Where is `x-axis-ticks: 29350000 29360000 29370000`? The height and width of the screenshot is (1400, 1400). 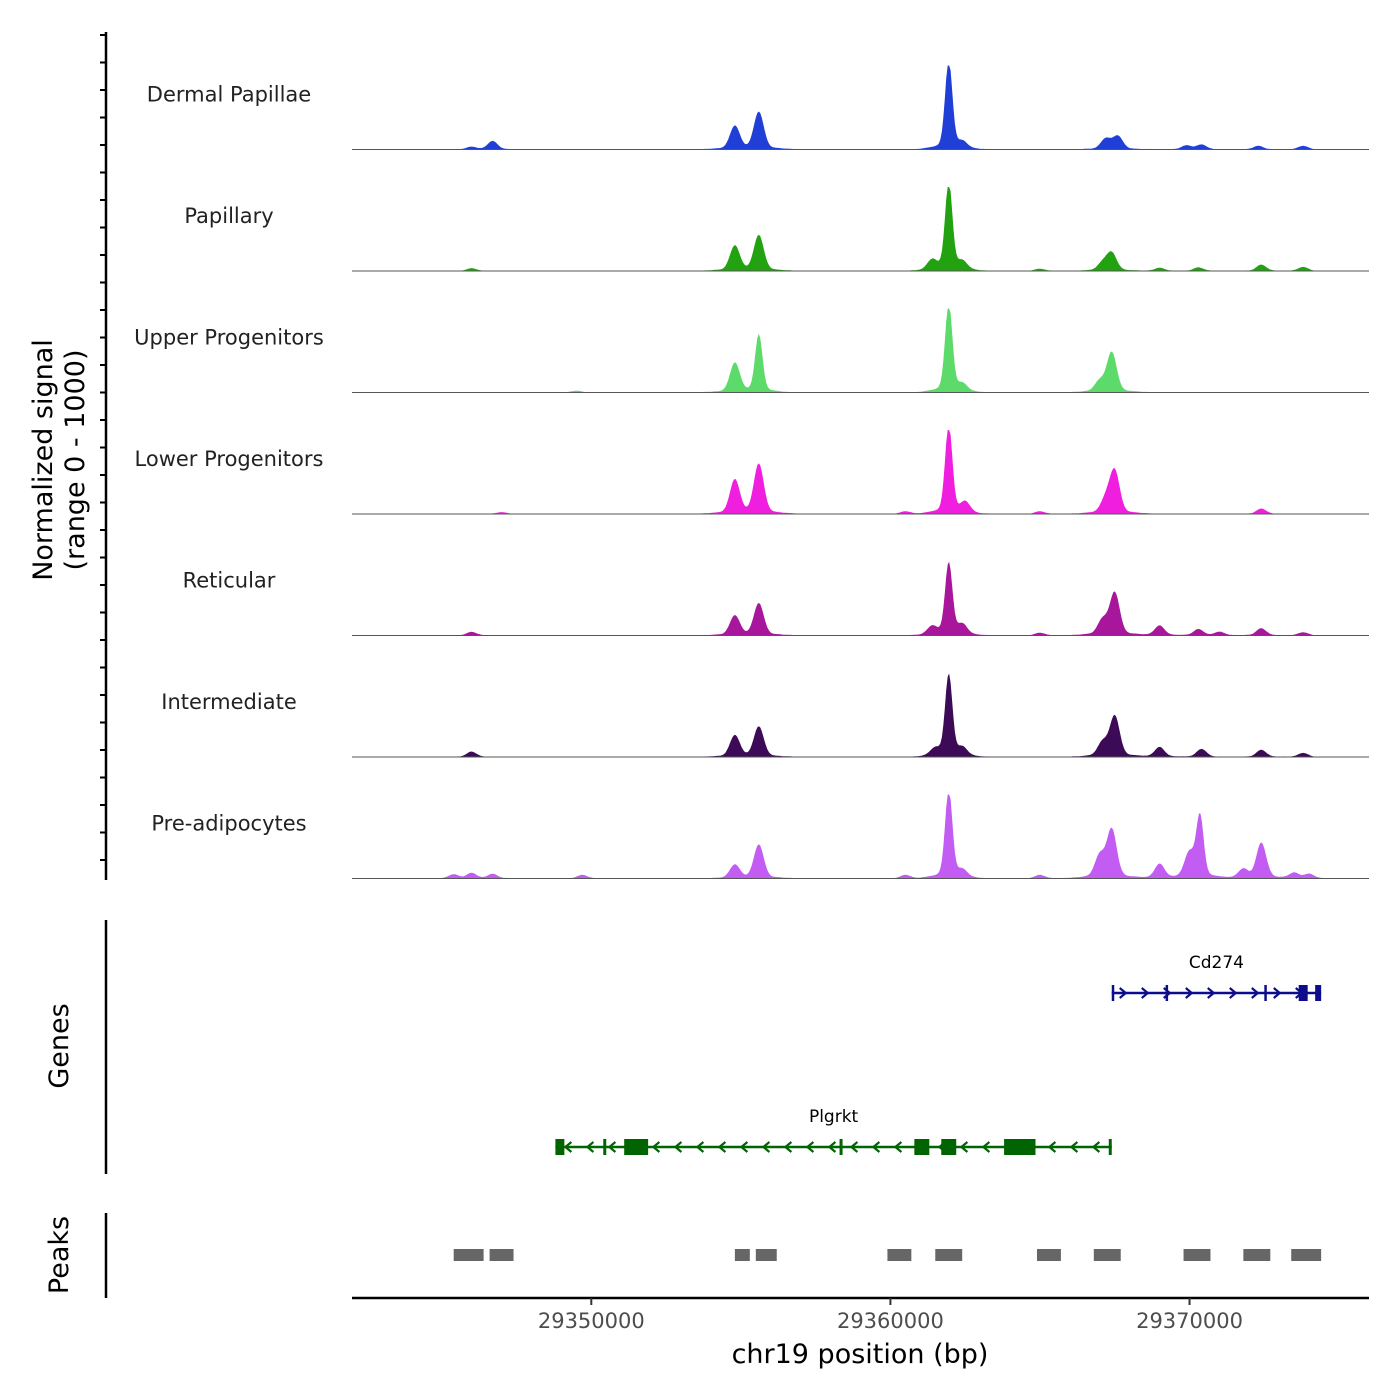
x-axis-ticks: 29350000 29360000 29370000 is located at coordinates (890, 1315).